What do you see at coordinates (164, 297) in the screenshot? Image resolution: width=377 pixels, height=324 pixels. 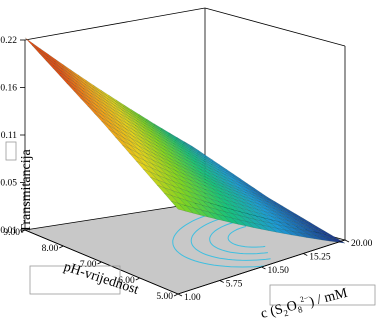 I see `y-tick-label: 5.00` at bounding box center [164, 297].